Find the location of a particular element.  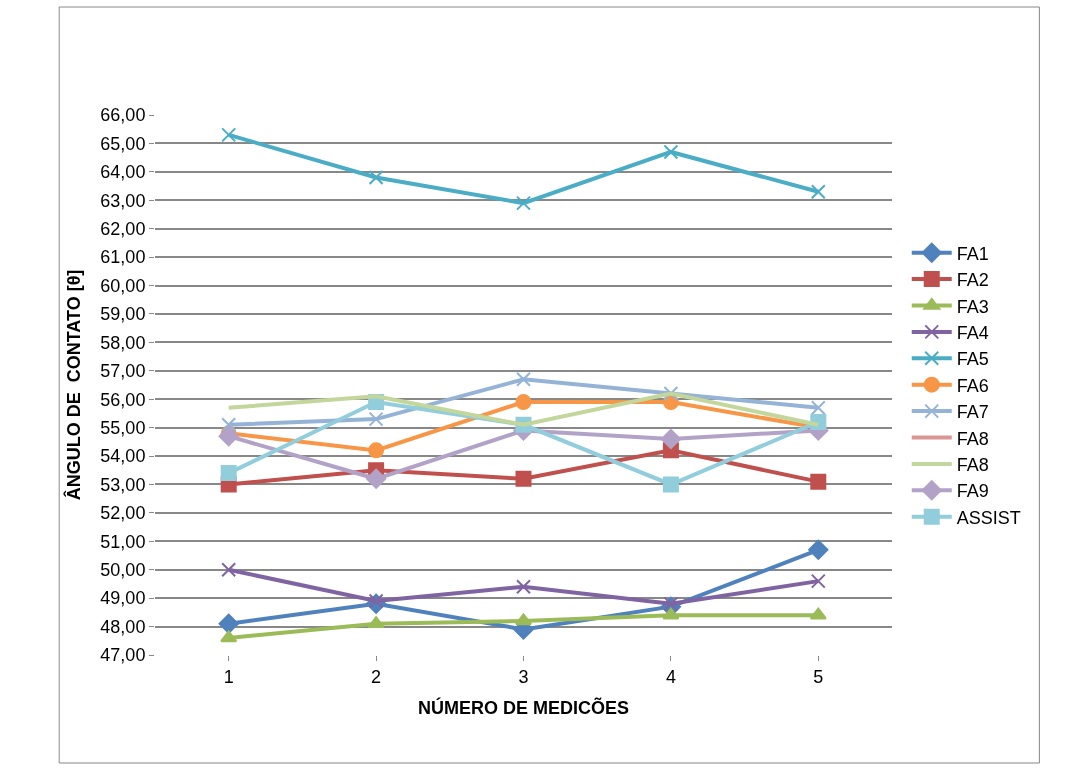

y-tick-label: 60,00 is located at coordinates (123, 285).